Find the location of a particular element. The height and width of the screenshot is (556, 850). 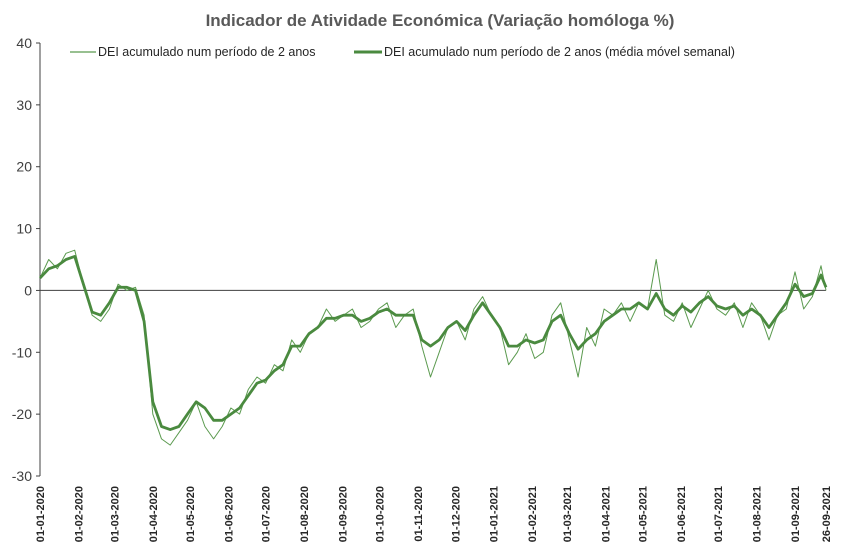

x-tick-label: 01-07-2021 is located at coordinates (719, 514).